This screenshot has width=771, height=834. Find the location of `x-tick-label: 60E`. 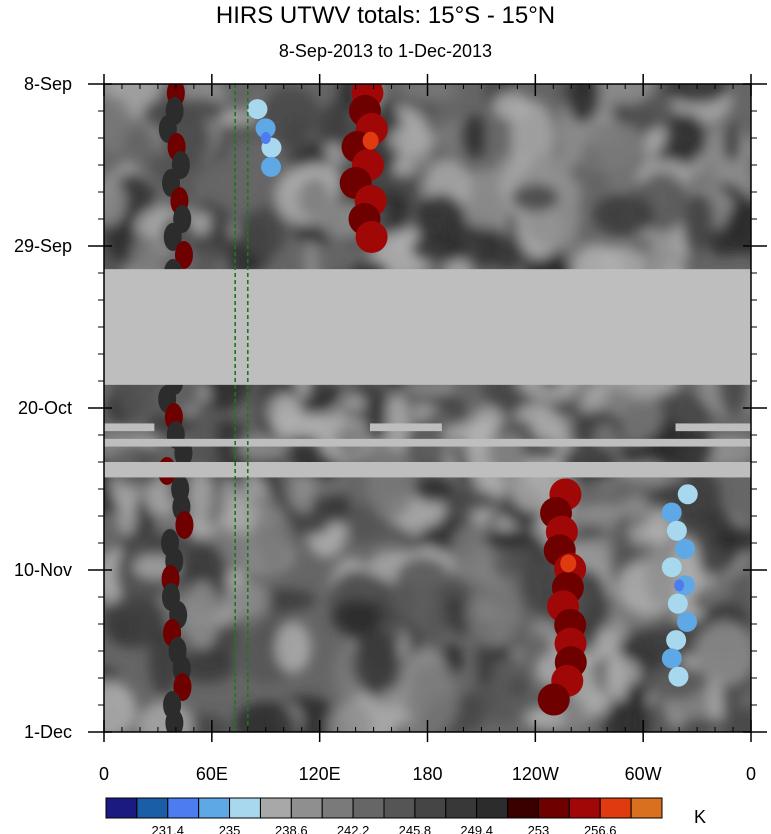

x-tick-label: 60E is located at coordinates (212, 774).